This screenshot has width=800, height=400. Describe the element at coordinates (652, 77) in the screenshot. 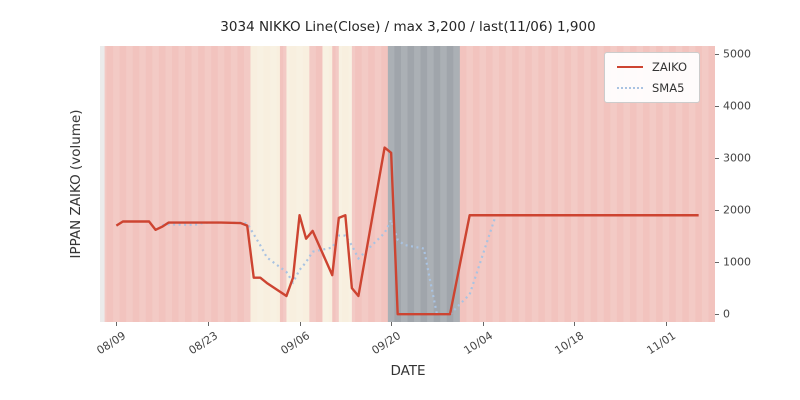

I see `legend: ZAIKO SMA5` at that location.